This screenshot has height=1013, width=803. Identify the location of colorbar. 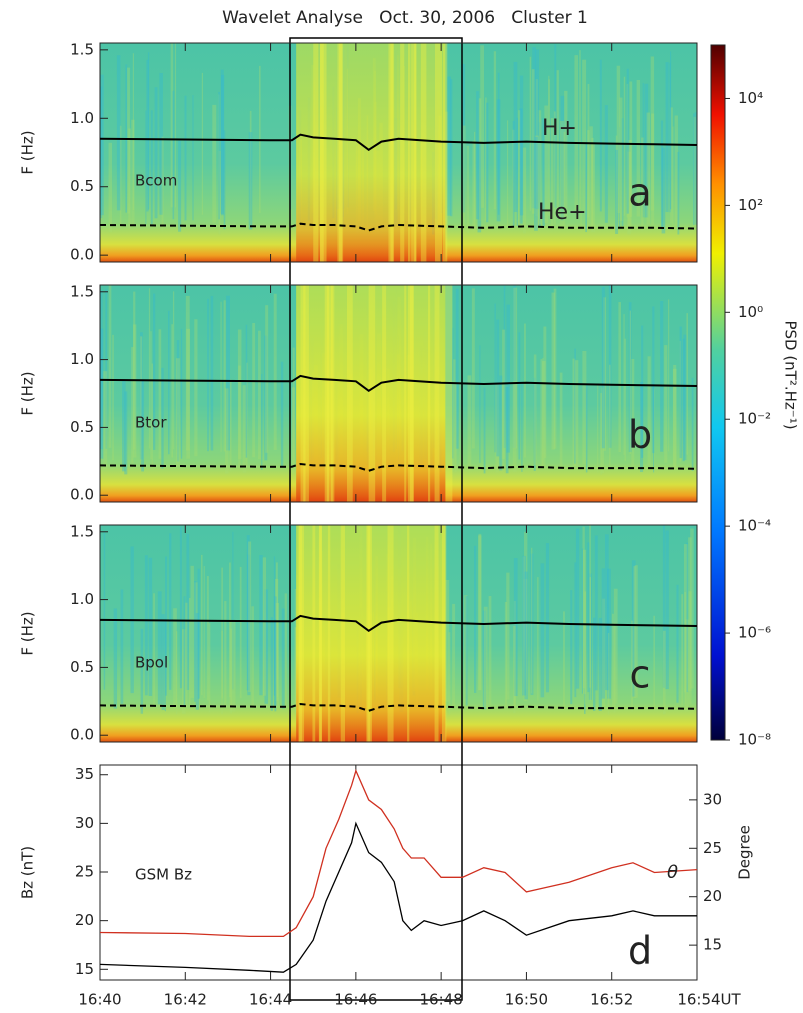
(718, 392).